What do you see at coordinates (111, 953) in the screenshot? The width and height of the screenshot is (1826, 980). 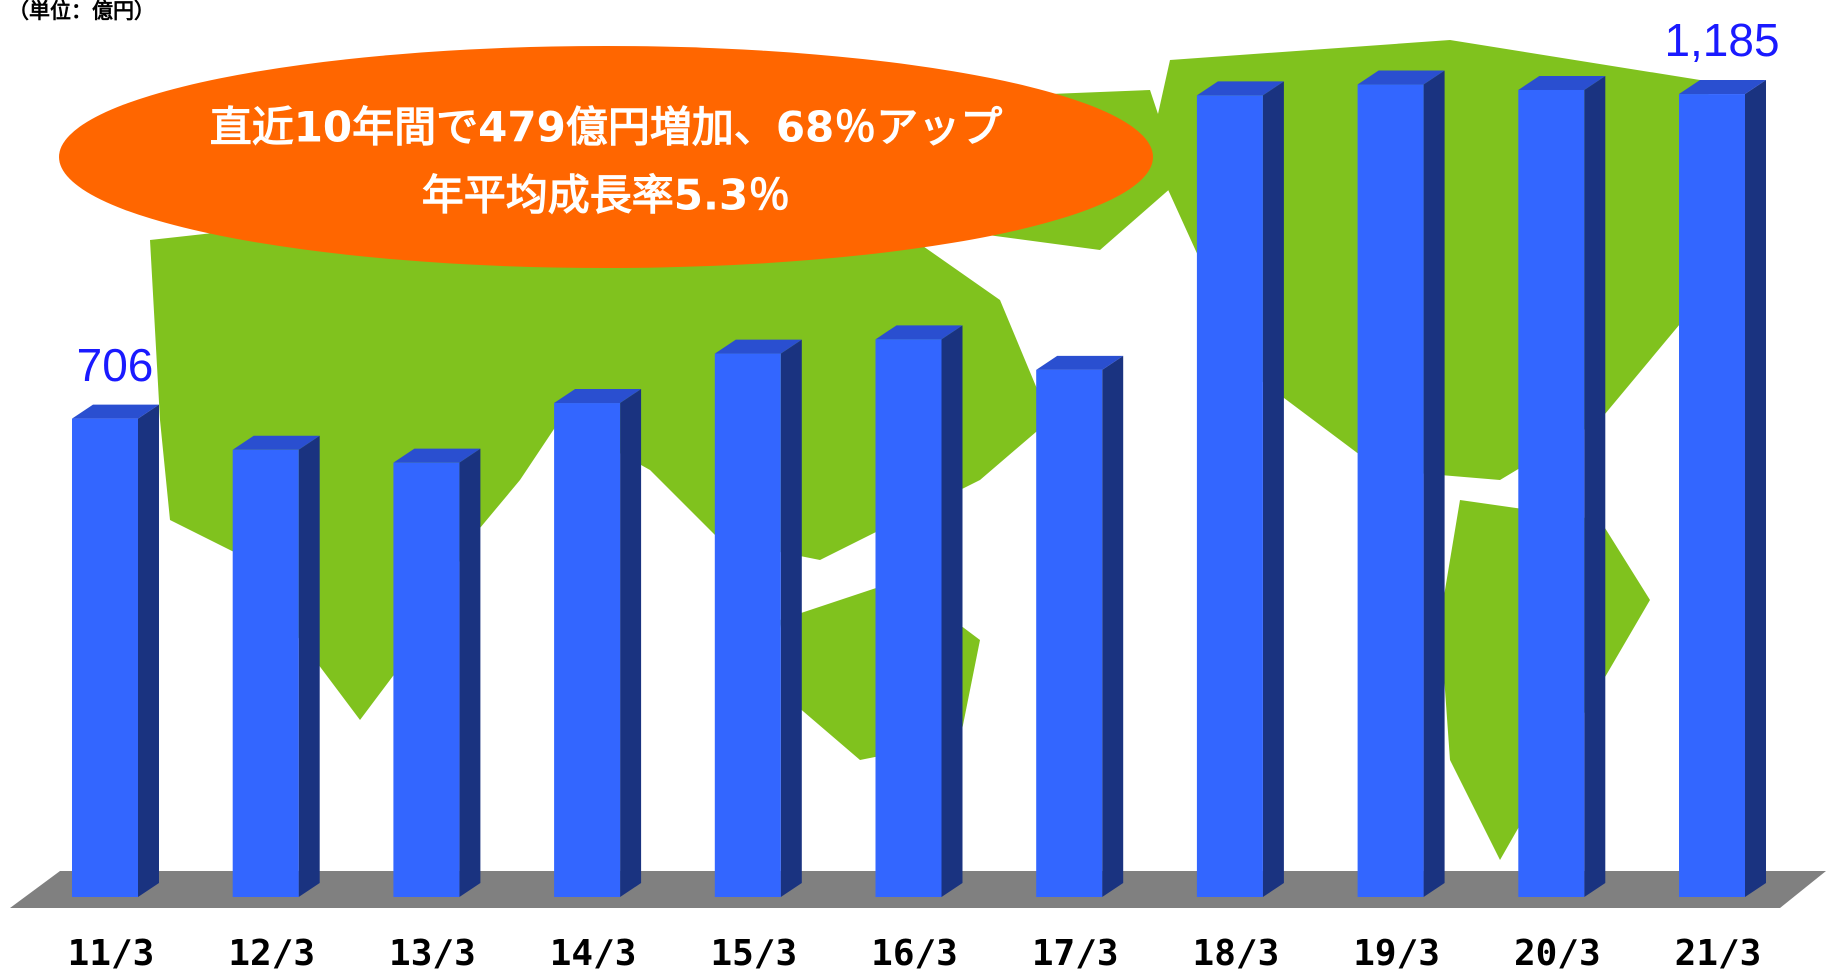 I see `x-tick-label: 11/3` at bounding box center [111, 953].